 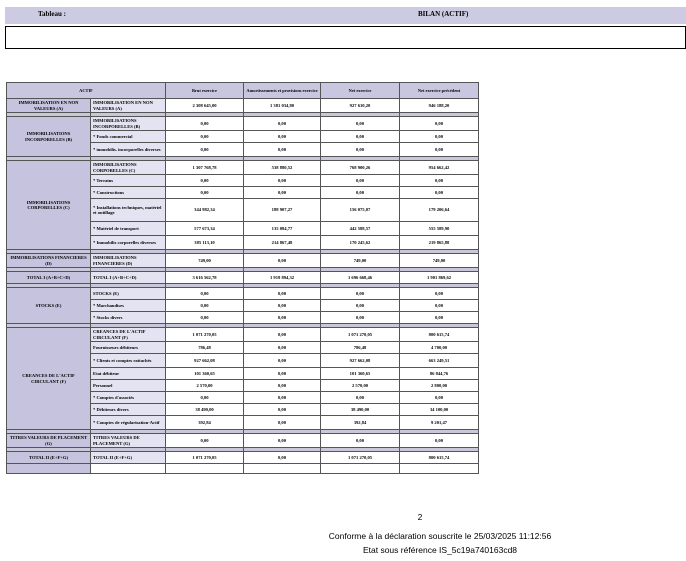 What do you see at coordinates (128, 409) in the screenshot?
I see `row-label: * Débiteurs divers` at bounding box center [128, 409].